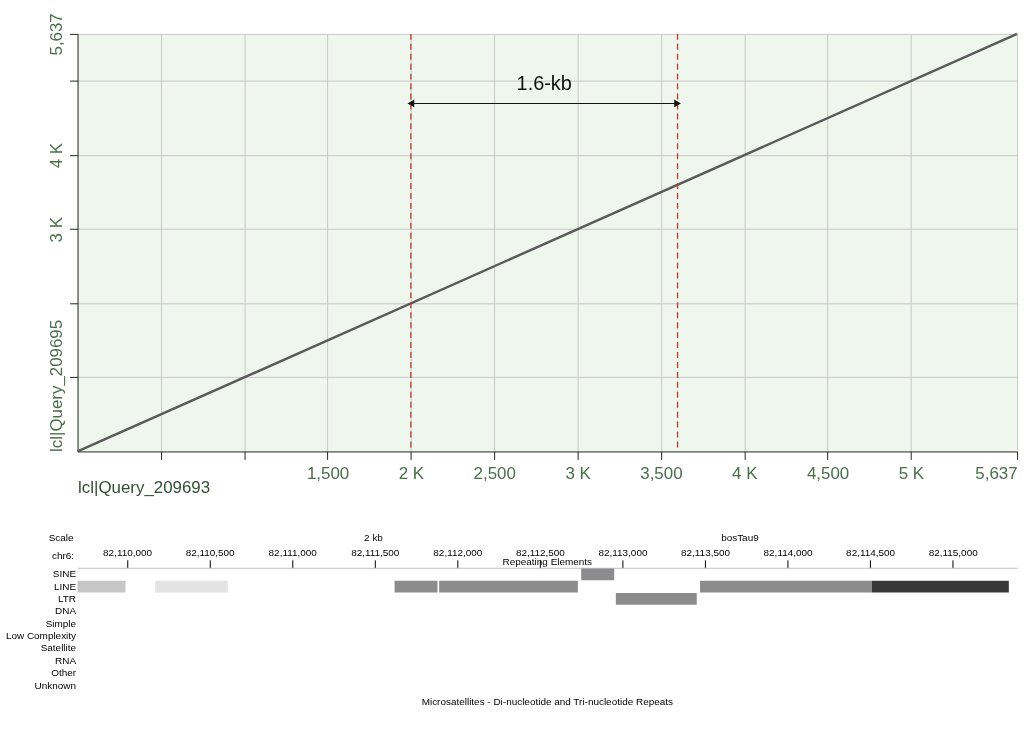 The width and height of the screenshot is (1031, 731). I want to click on x-tick-label: 82,113,000, so click(623, 553).